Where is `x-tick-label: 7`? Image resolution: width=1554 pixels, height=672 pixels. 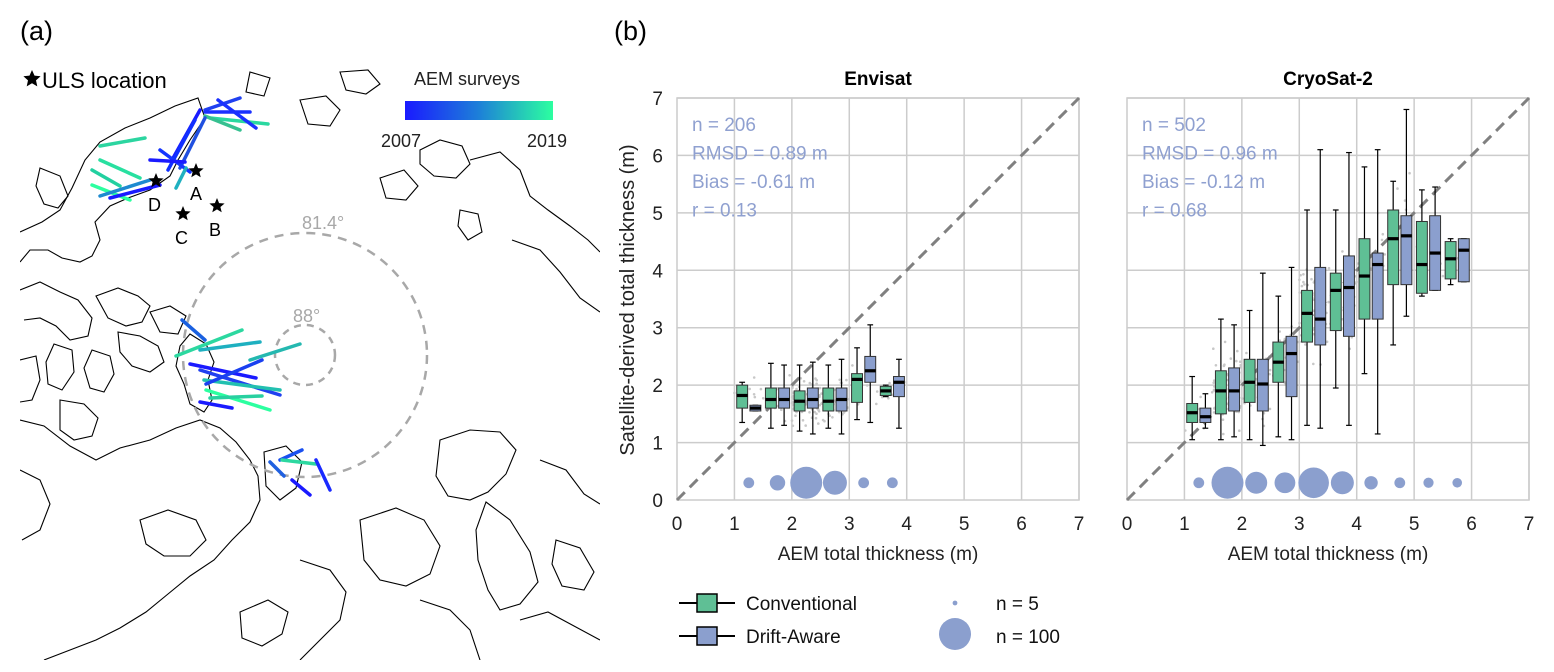 x-tick-label: 7 is located at coordinates (1079, 524).